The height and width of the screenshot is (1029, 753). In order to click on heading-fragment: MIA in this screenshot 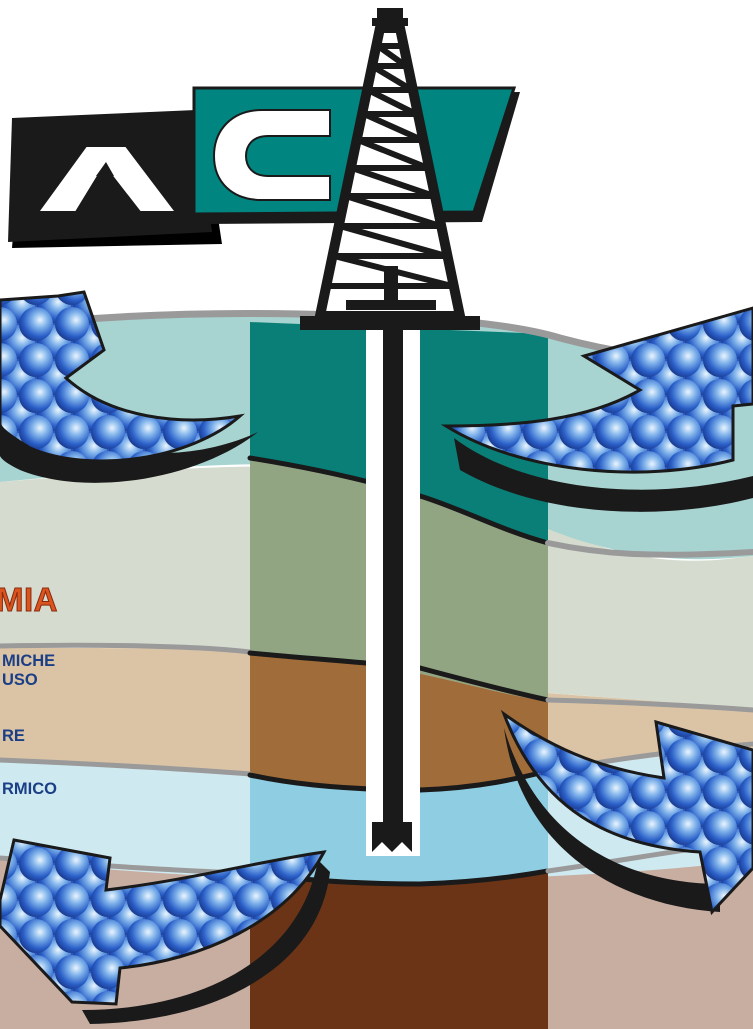, I will do `click(29, 599)`.